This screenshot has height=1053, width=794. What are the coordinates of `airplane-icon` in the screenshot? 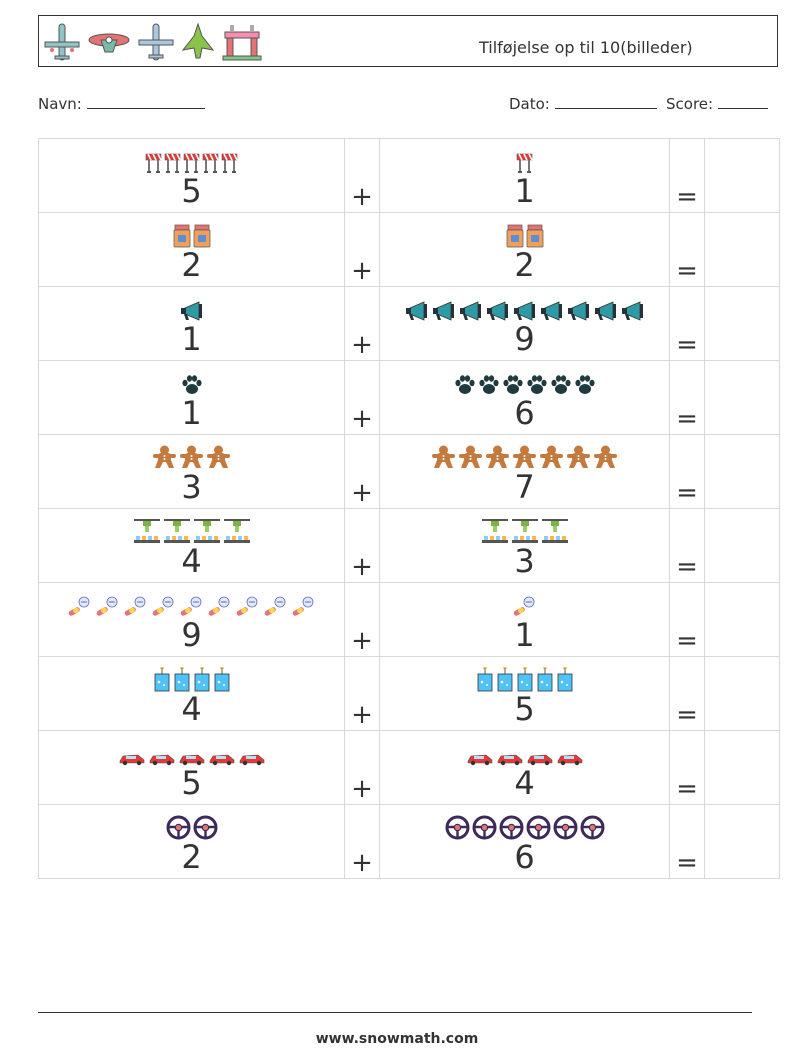 It's located at (62, 42).